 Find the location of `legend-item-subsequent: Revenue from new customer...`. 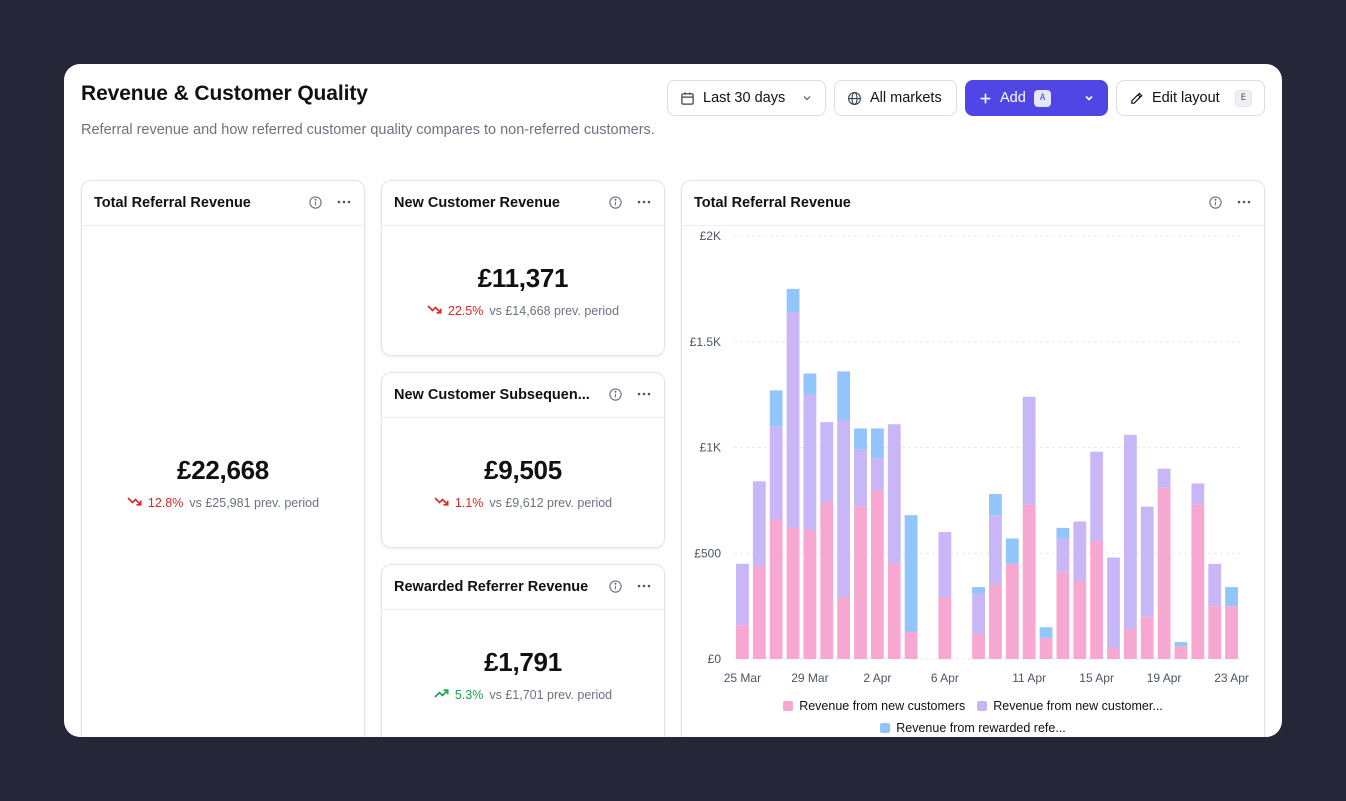

legend-item-subsequent: Revenue from new customer... is located at coordinates (1070, 706).